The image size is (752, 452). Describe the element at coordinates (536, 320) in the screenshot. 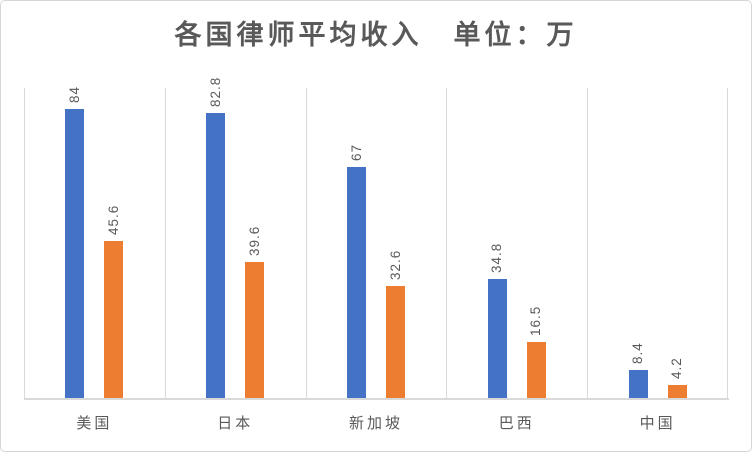

I see `bar-value-label: 16.5` at that location.